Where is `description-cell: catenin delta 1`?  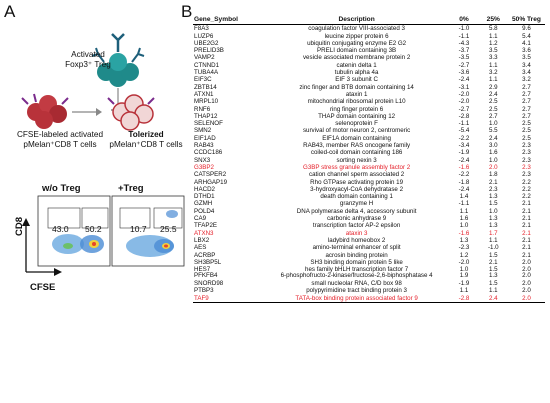
description-cell: catenin delta 1 is located at coordinates (356, 65).